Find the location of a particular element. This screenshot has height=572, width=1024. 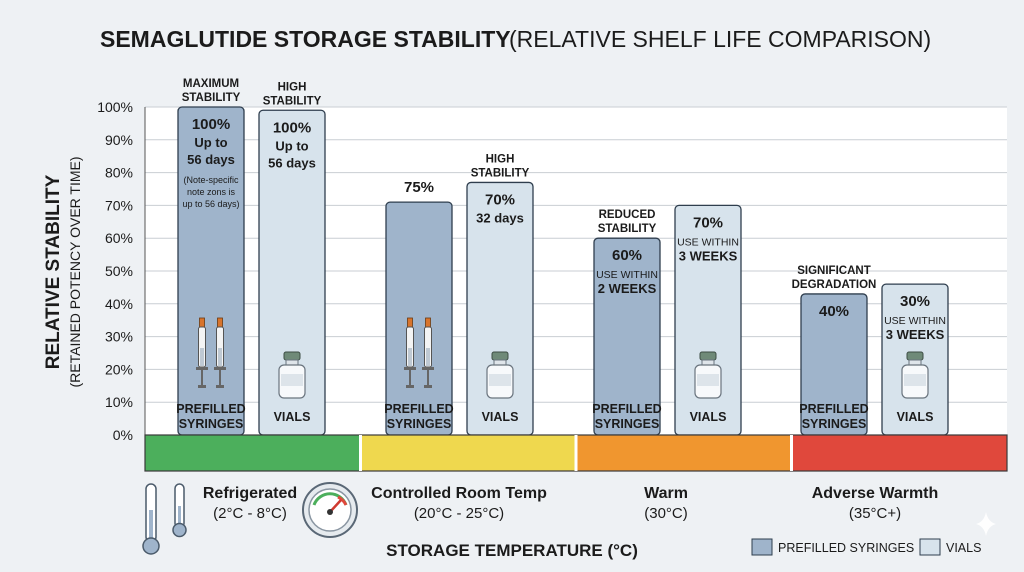

y-tick-label: 100% is located at coordinates (115, 107).